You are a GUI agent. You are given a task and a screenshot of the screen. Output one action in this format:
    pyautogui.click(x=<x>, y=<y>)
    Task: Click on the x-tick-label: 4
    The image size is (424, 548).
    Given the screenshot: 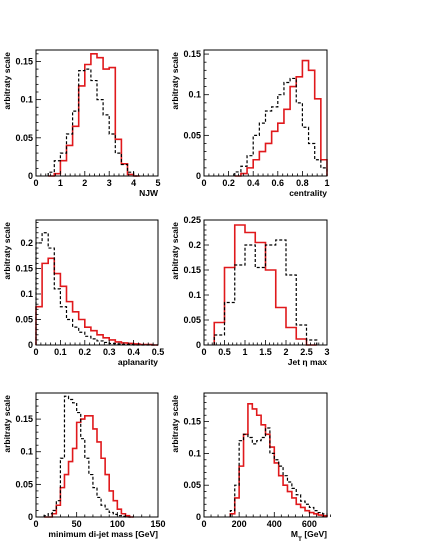 What is the action you would take?
    pyautogui.click(x=133, y=183)
    